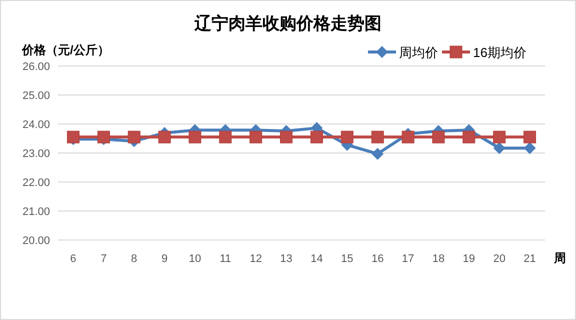 Image resolution: width=576 pixels, height=320 pixels. What do you see at coordinates (195, 259) in the screenshot?
I see `x-tick-label: 10` at bounding box center [195, 259].